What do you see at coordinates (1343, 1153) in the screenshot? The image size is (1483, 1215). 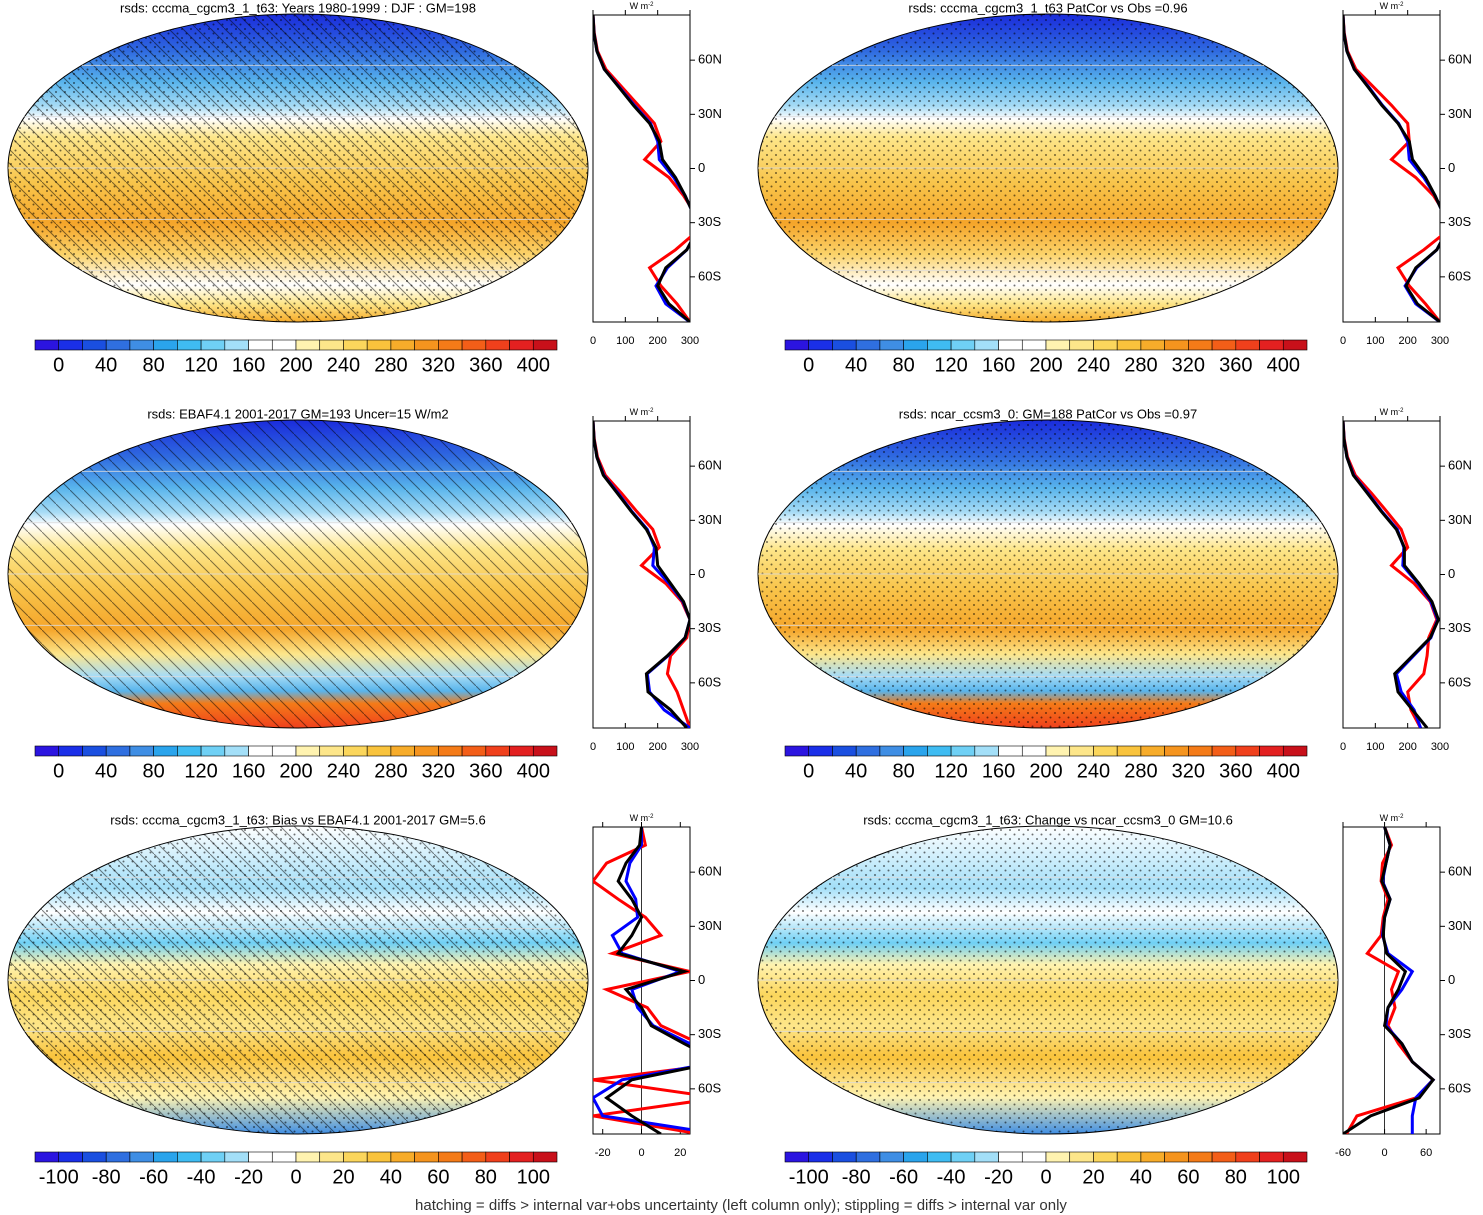 I see `x-tick-label: -60` at bounding box center [1343, 1153].